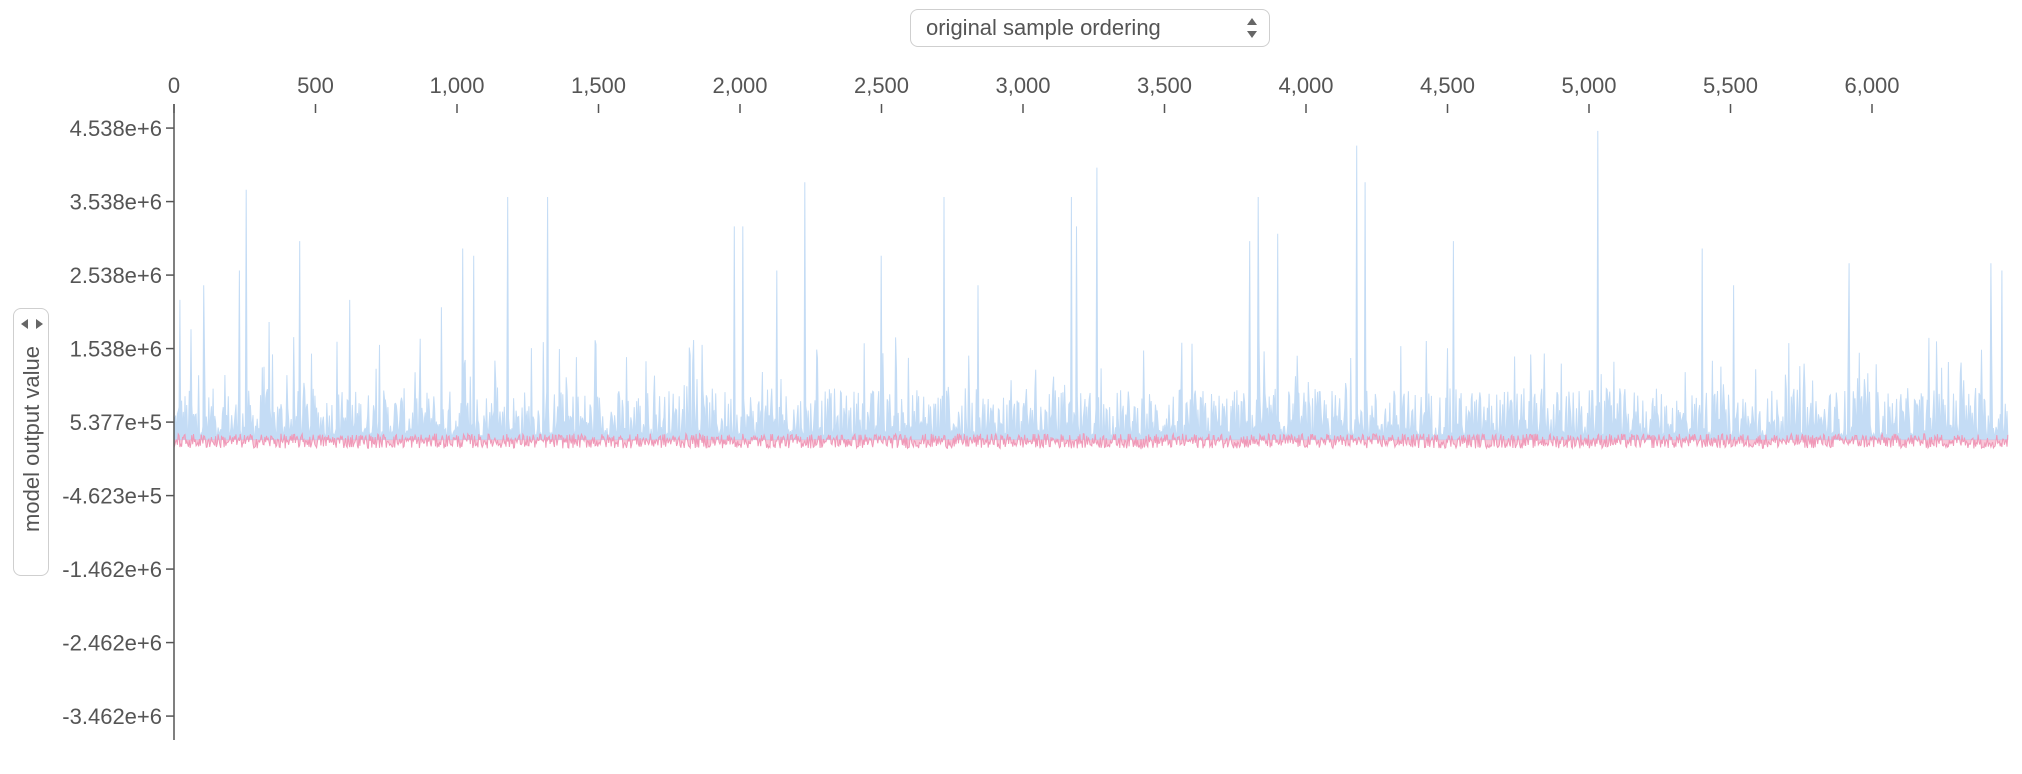 The width and height of the screenshot is (2022, 774). What do you see at coordinates (881, 85) in the screenshot?
I see `x-tick-label: 2,500` at bounding box center [881, 85].